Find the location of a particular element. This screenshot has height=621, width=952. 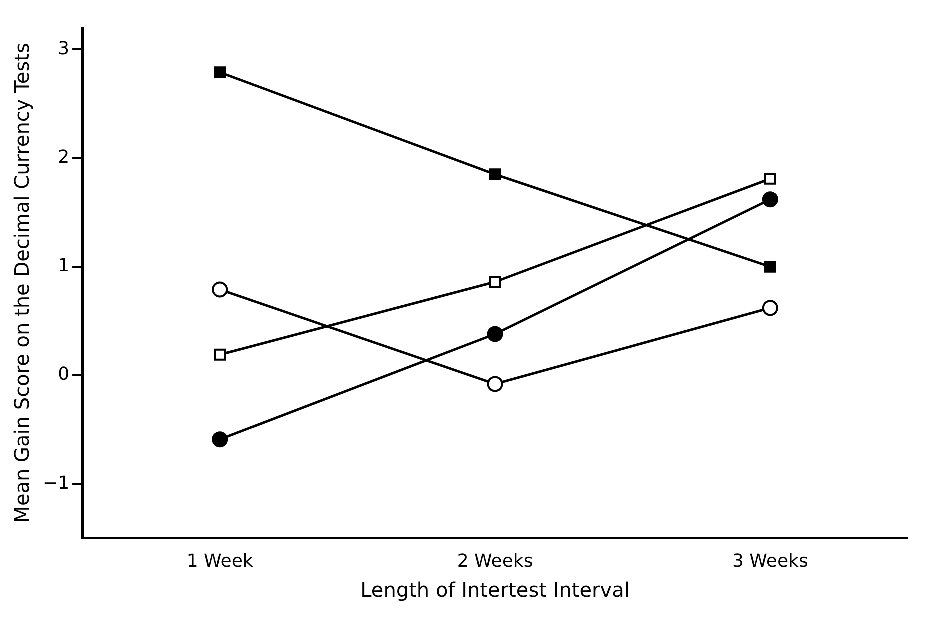

x-tick-label: 2 Weeks is located at coordinates (495, 561).